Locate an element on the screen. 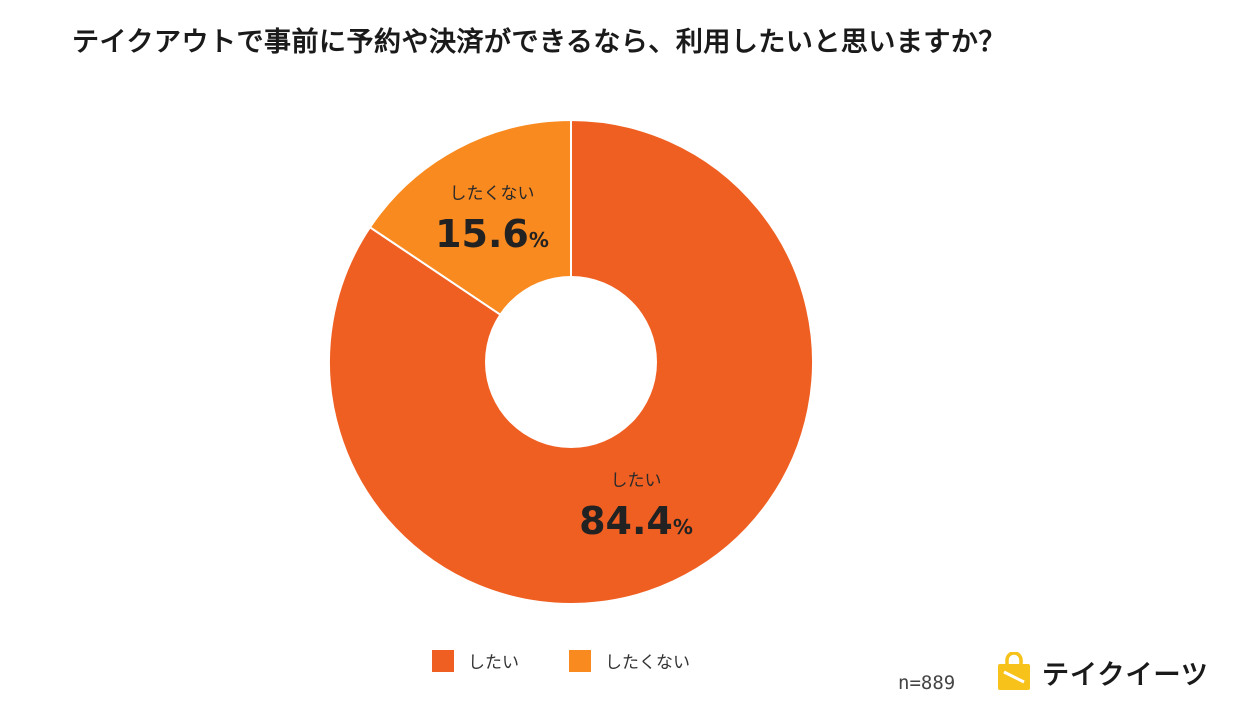  sample-size: n=889 is located at coordinates (927, 683).